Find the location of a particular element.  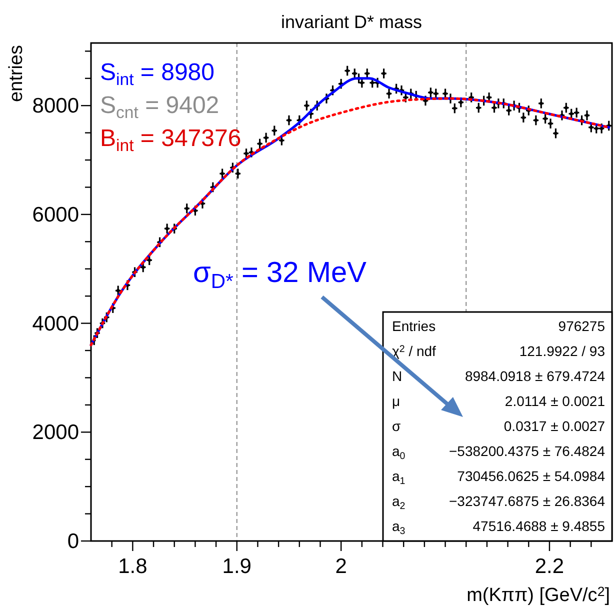

y-tick-label: 6000 is located at coordinates (55, 214).